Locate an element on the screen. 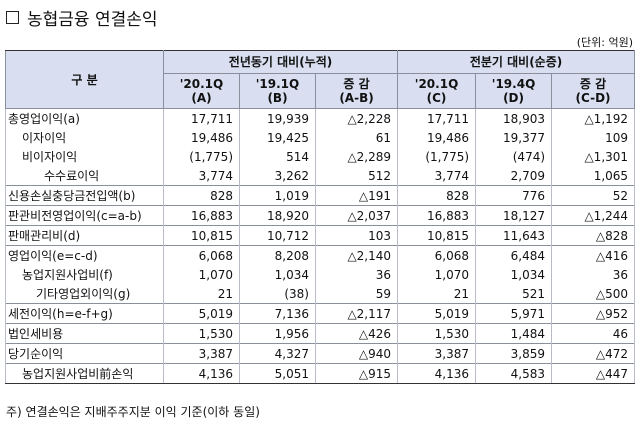 This screenshot has height=427, width=639. row-label: 총영업이익(a) is located at coordinates (84, 118).